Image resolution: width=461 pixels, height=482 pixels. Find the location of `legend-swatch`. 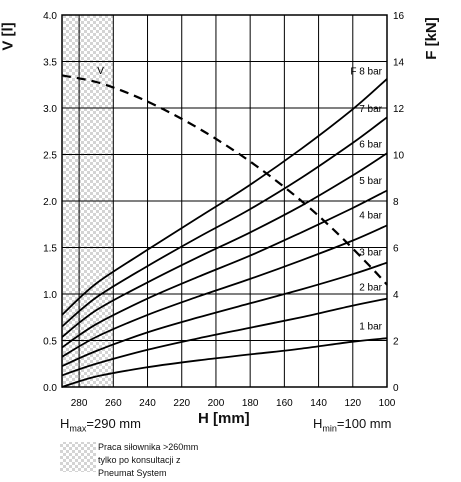

legend-swatch is located at coordinates (78, 457).